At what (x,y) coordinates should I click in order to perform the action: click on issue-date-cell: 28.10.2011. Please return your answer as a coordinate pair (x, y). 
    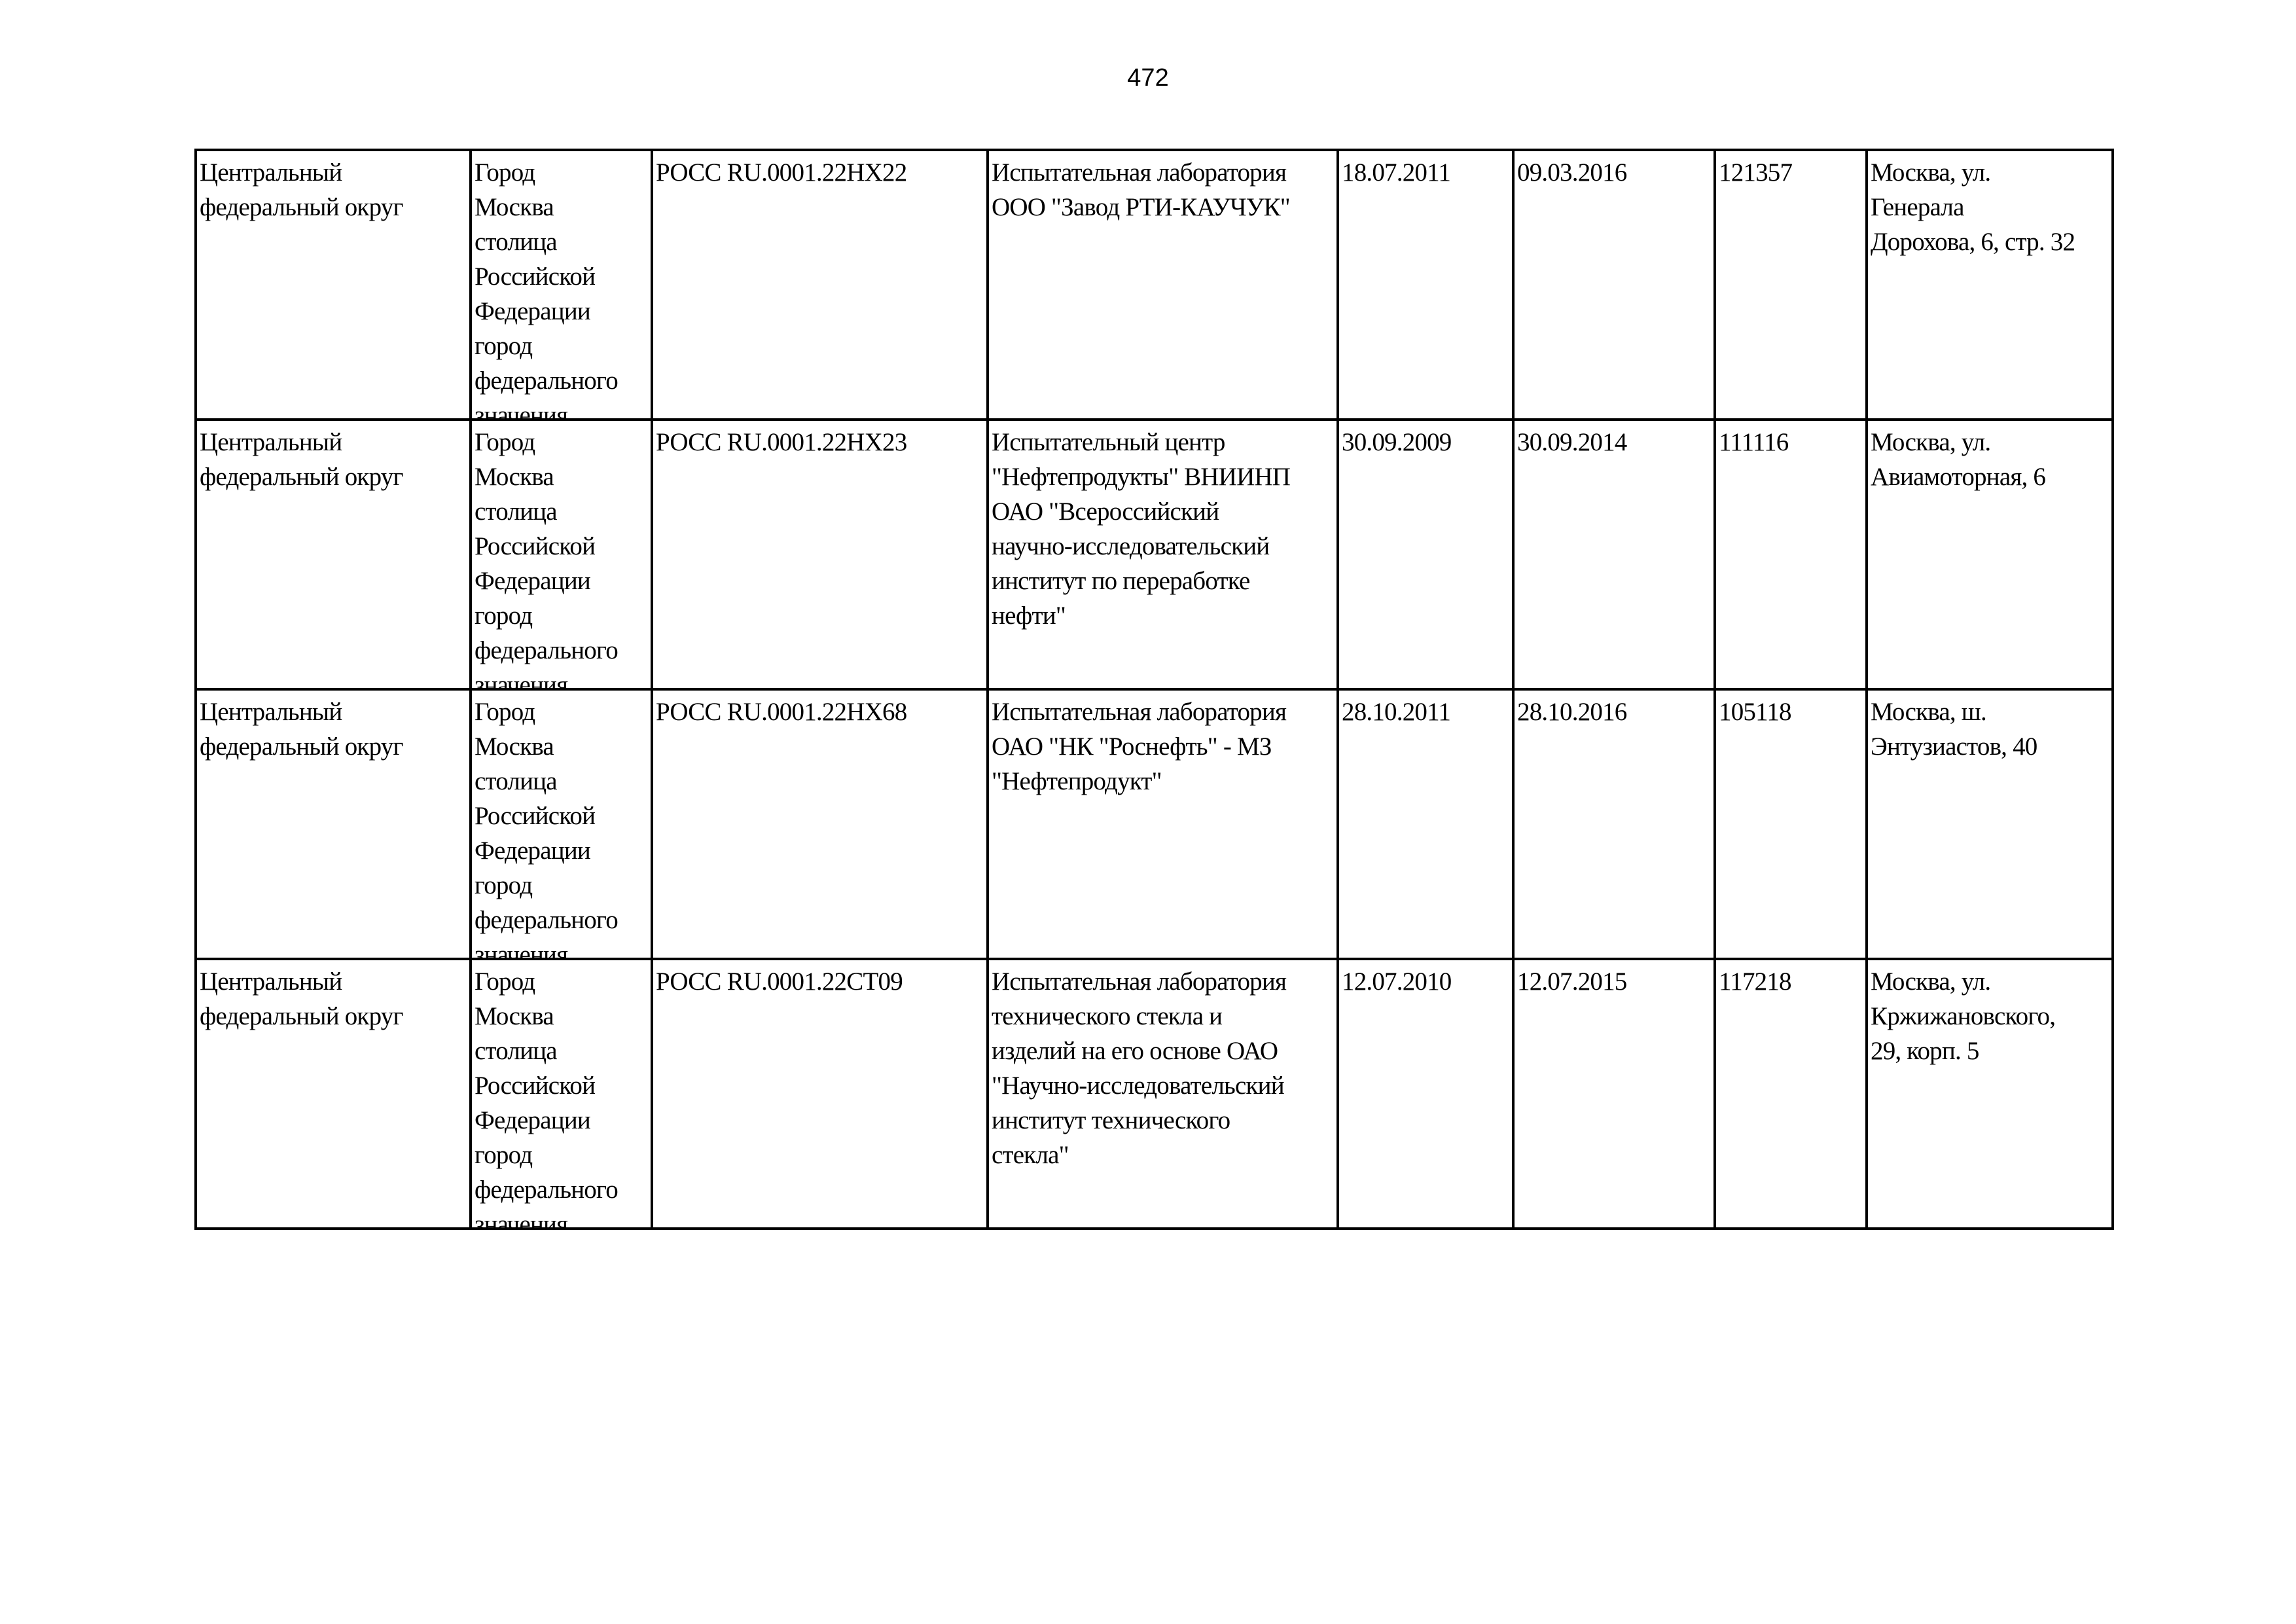
    Looking at the image, I should click on (1425, 824).